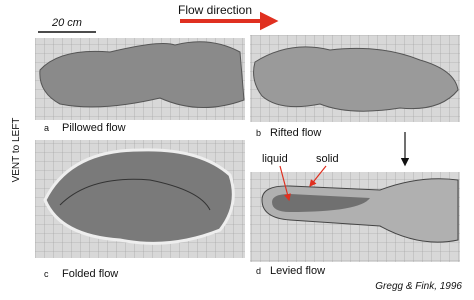  Describe the element at coordinates (355, 78) in the screenshot. I see `panel-b-photo` at that location.